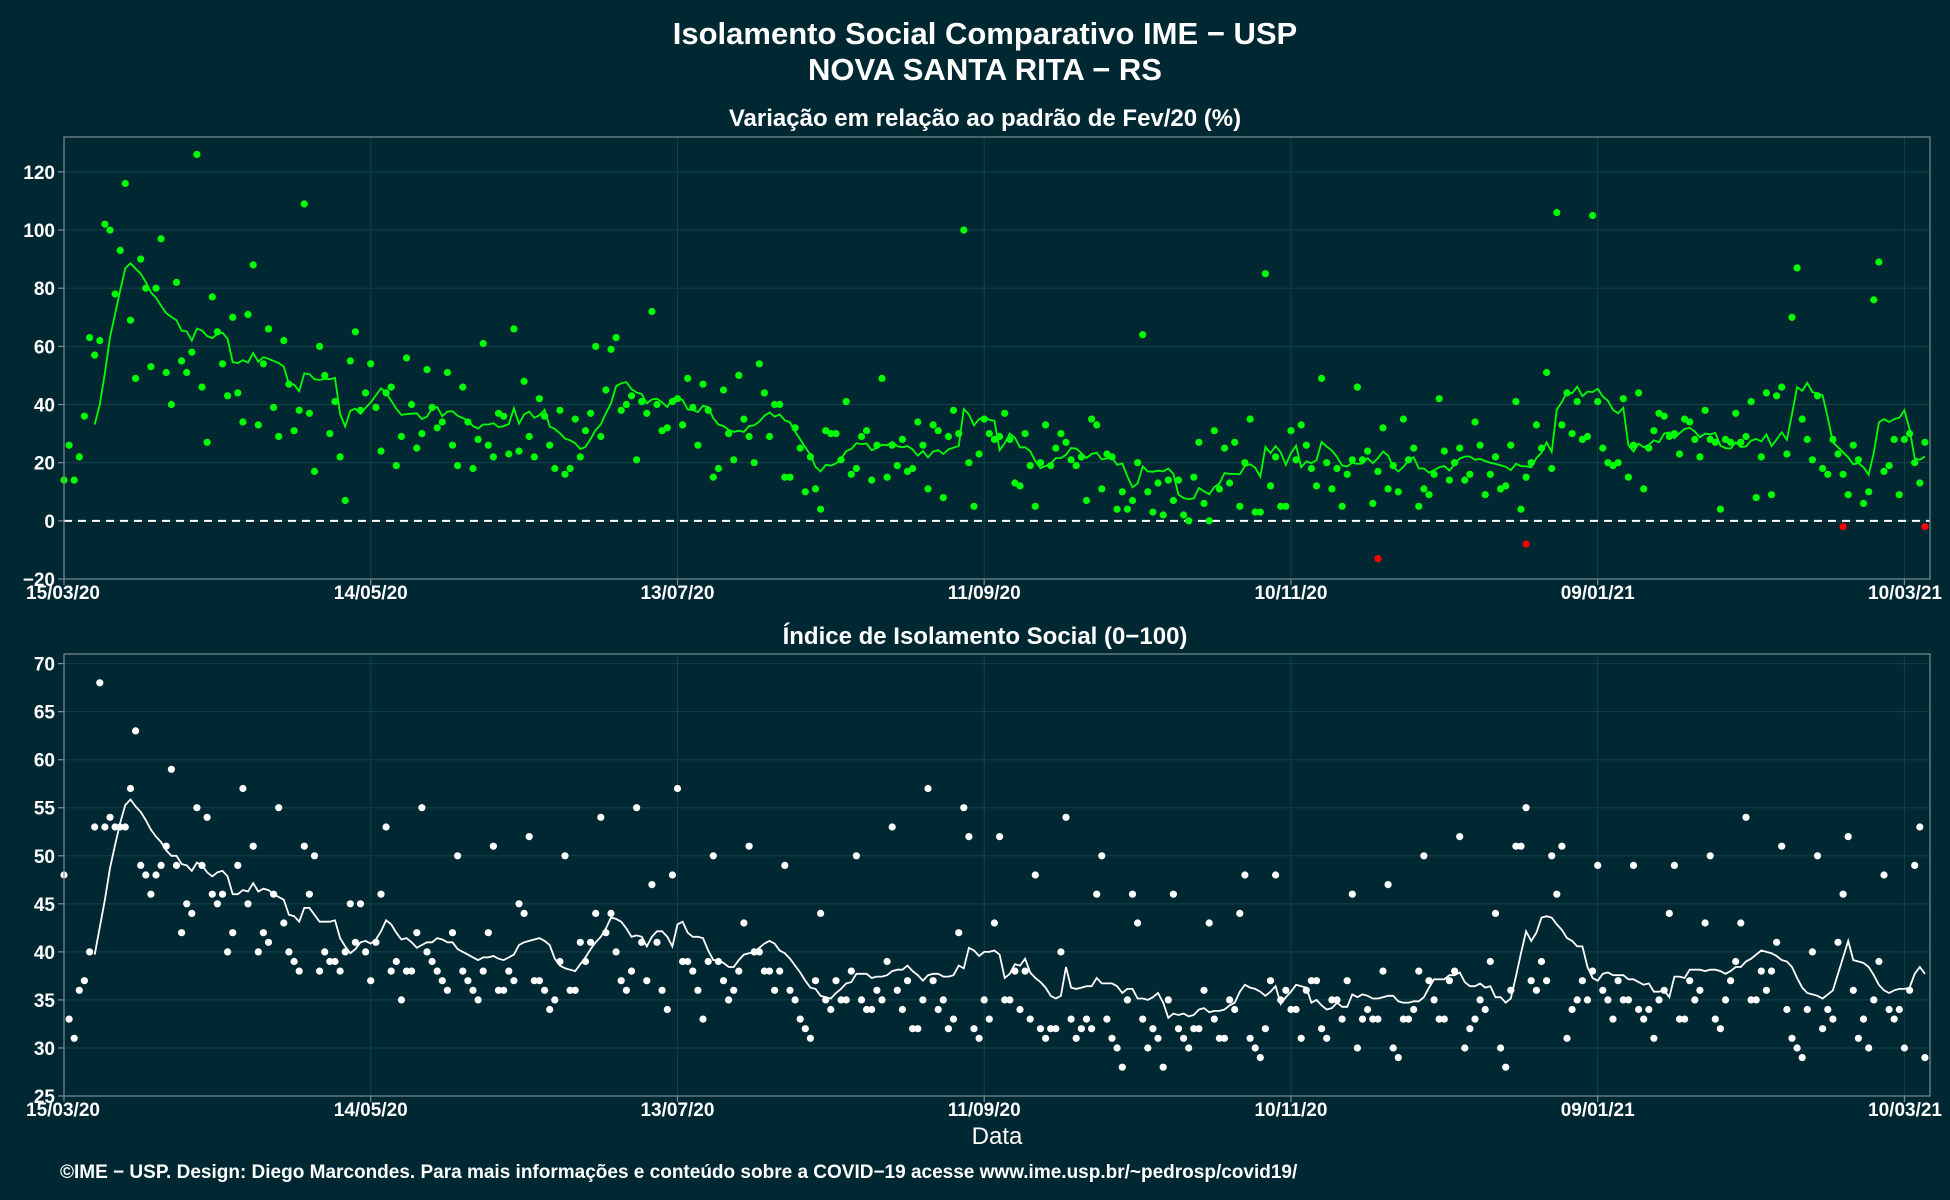 Image resolution: width=1950 pixels, height=1200 pixels. What do you see at coordinates (1290, 593) in the screenshot?
I see `variation-x-tick-label: 10/11/20` at bounding box center [1290, 593].